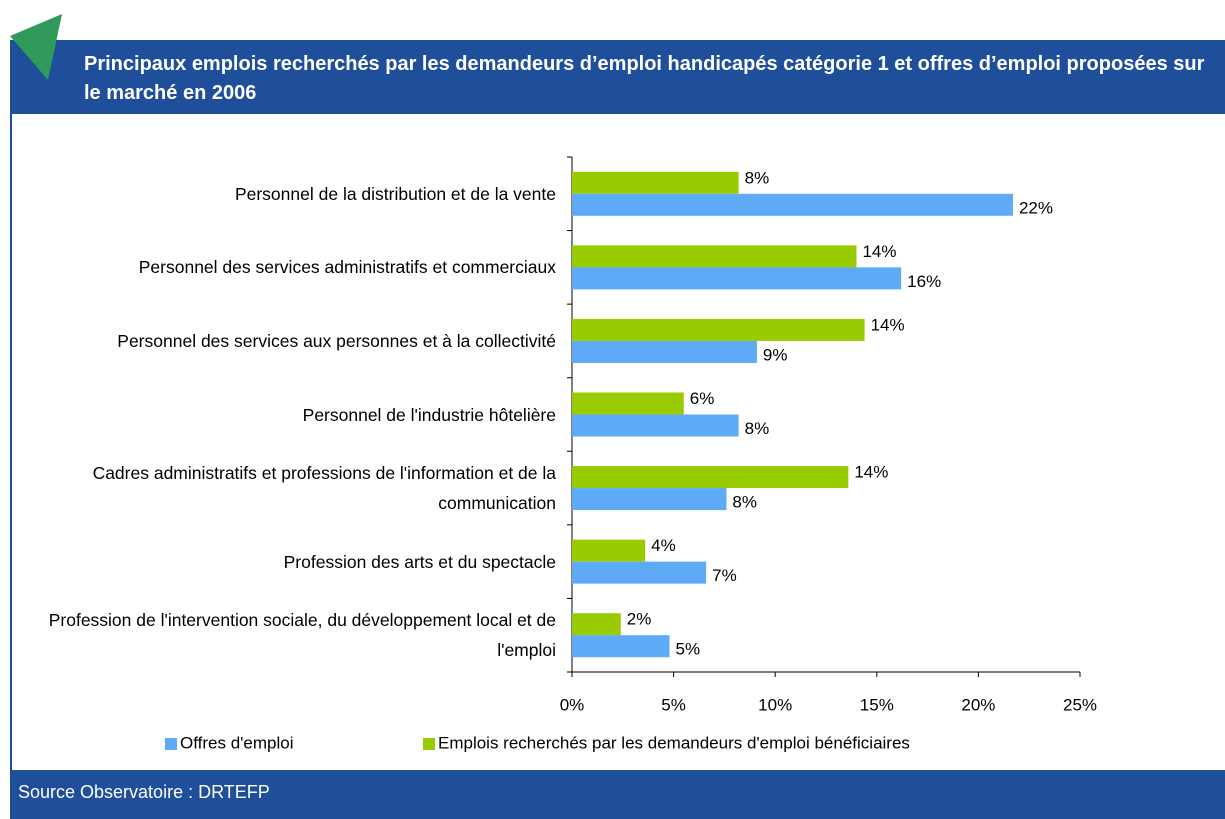  What do you see at coordinates (673, 704) in the screenshot?
I see `x-tick-label: 5%` at bounding box center [673, 704].